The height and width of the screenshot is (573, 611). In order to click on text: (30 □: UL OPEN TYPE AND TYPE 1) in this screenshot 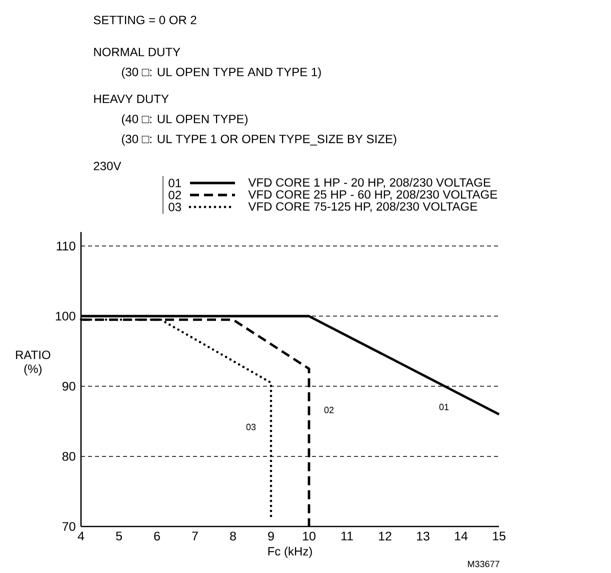, I will do `click(221, 73)`.